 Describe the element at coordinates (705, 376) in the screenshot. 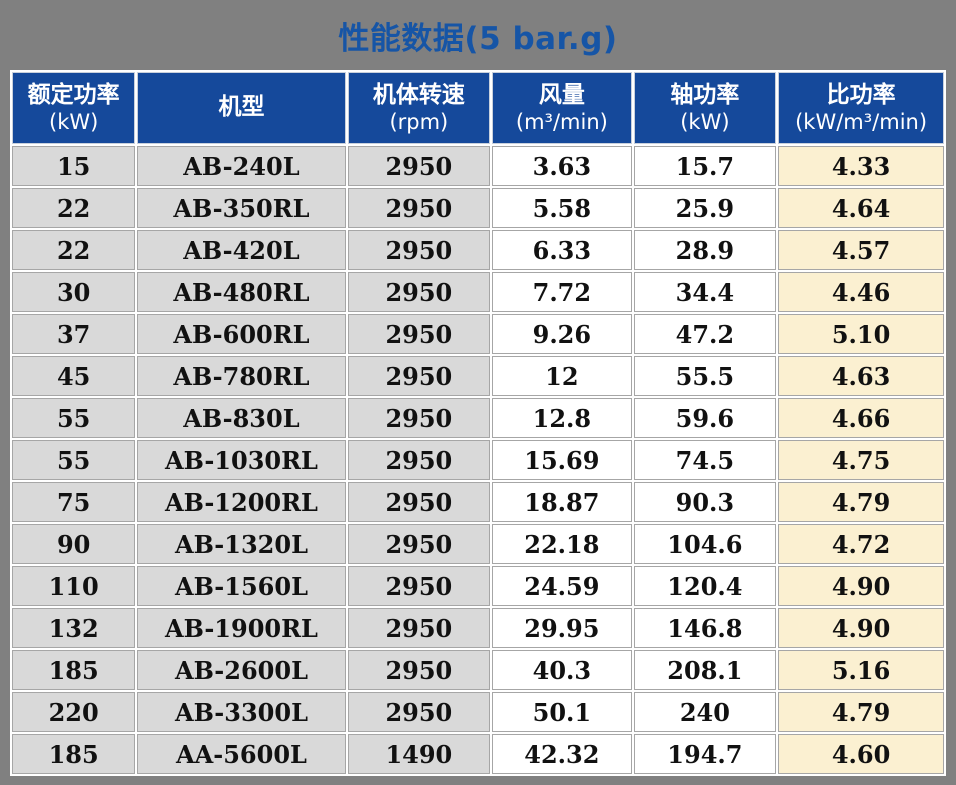

I see `cell-shaft-power: 55.5` at that location.